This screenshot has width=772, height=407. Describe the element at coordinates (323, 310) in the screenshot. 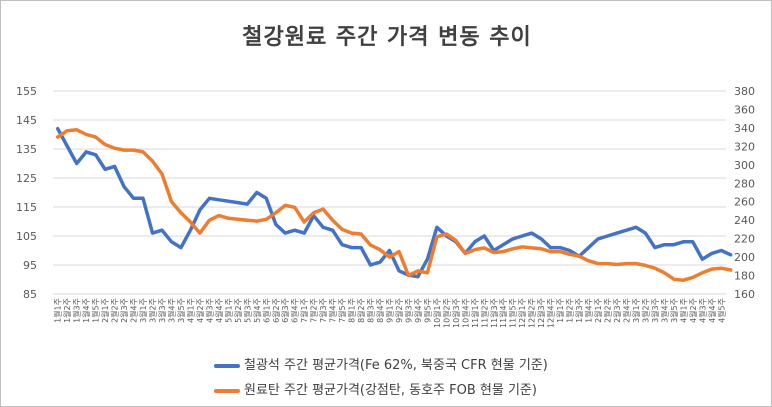

I see `x-tick-28: 7월3주` at that location.